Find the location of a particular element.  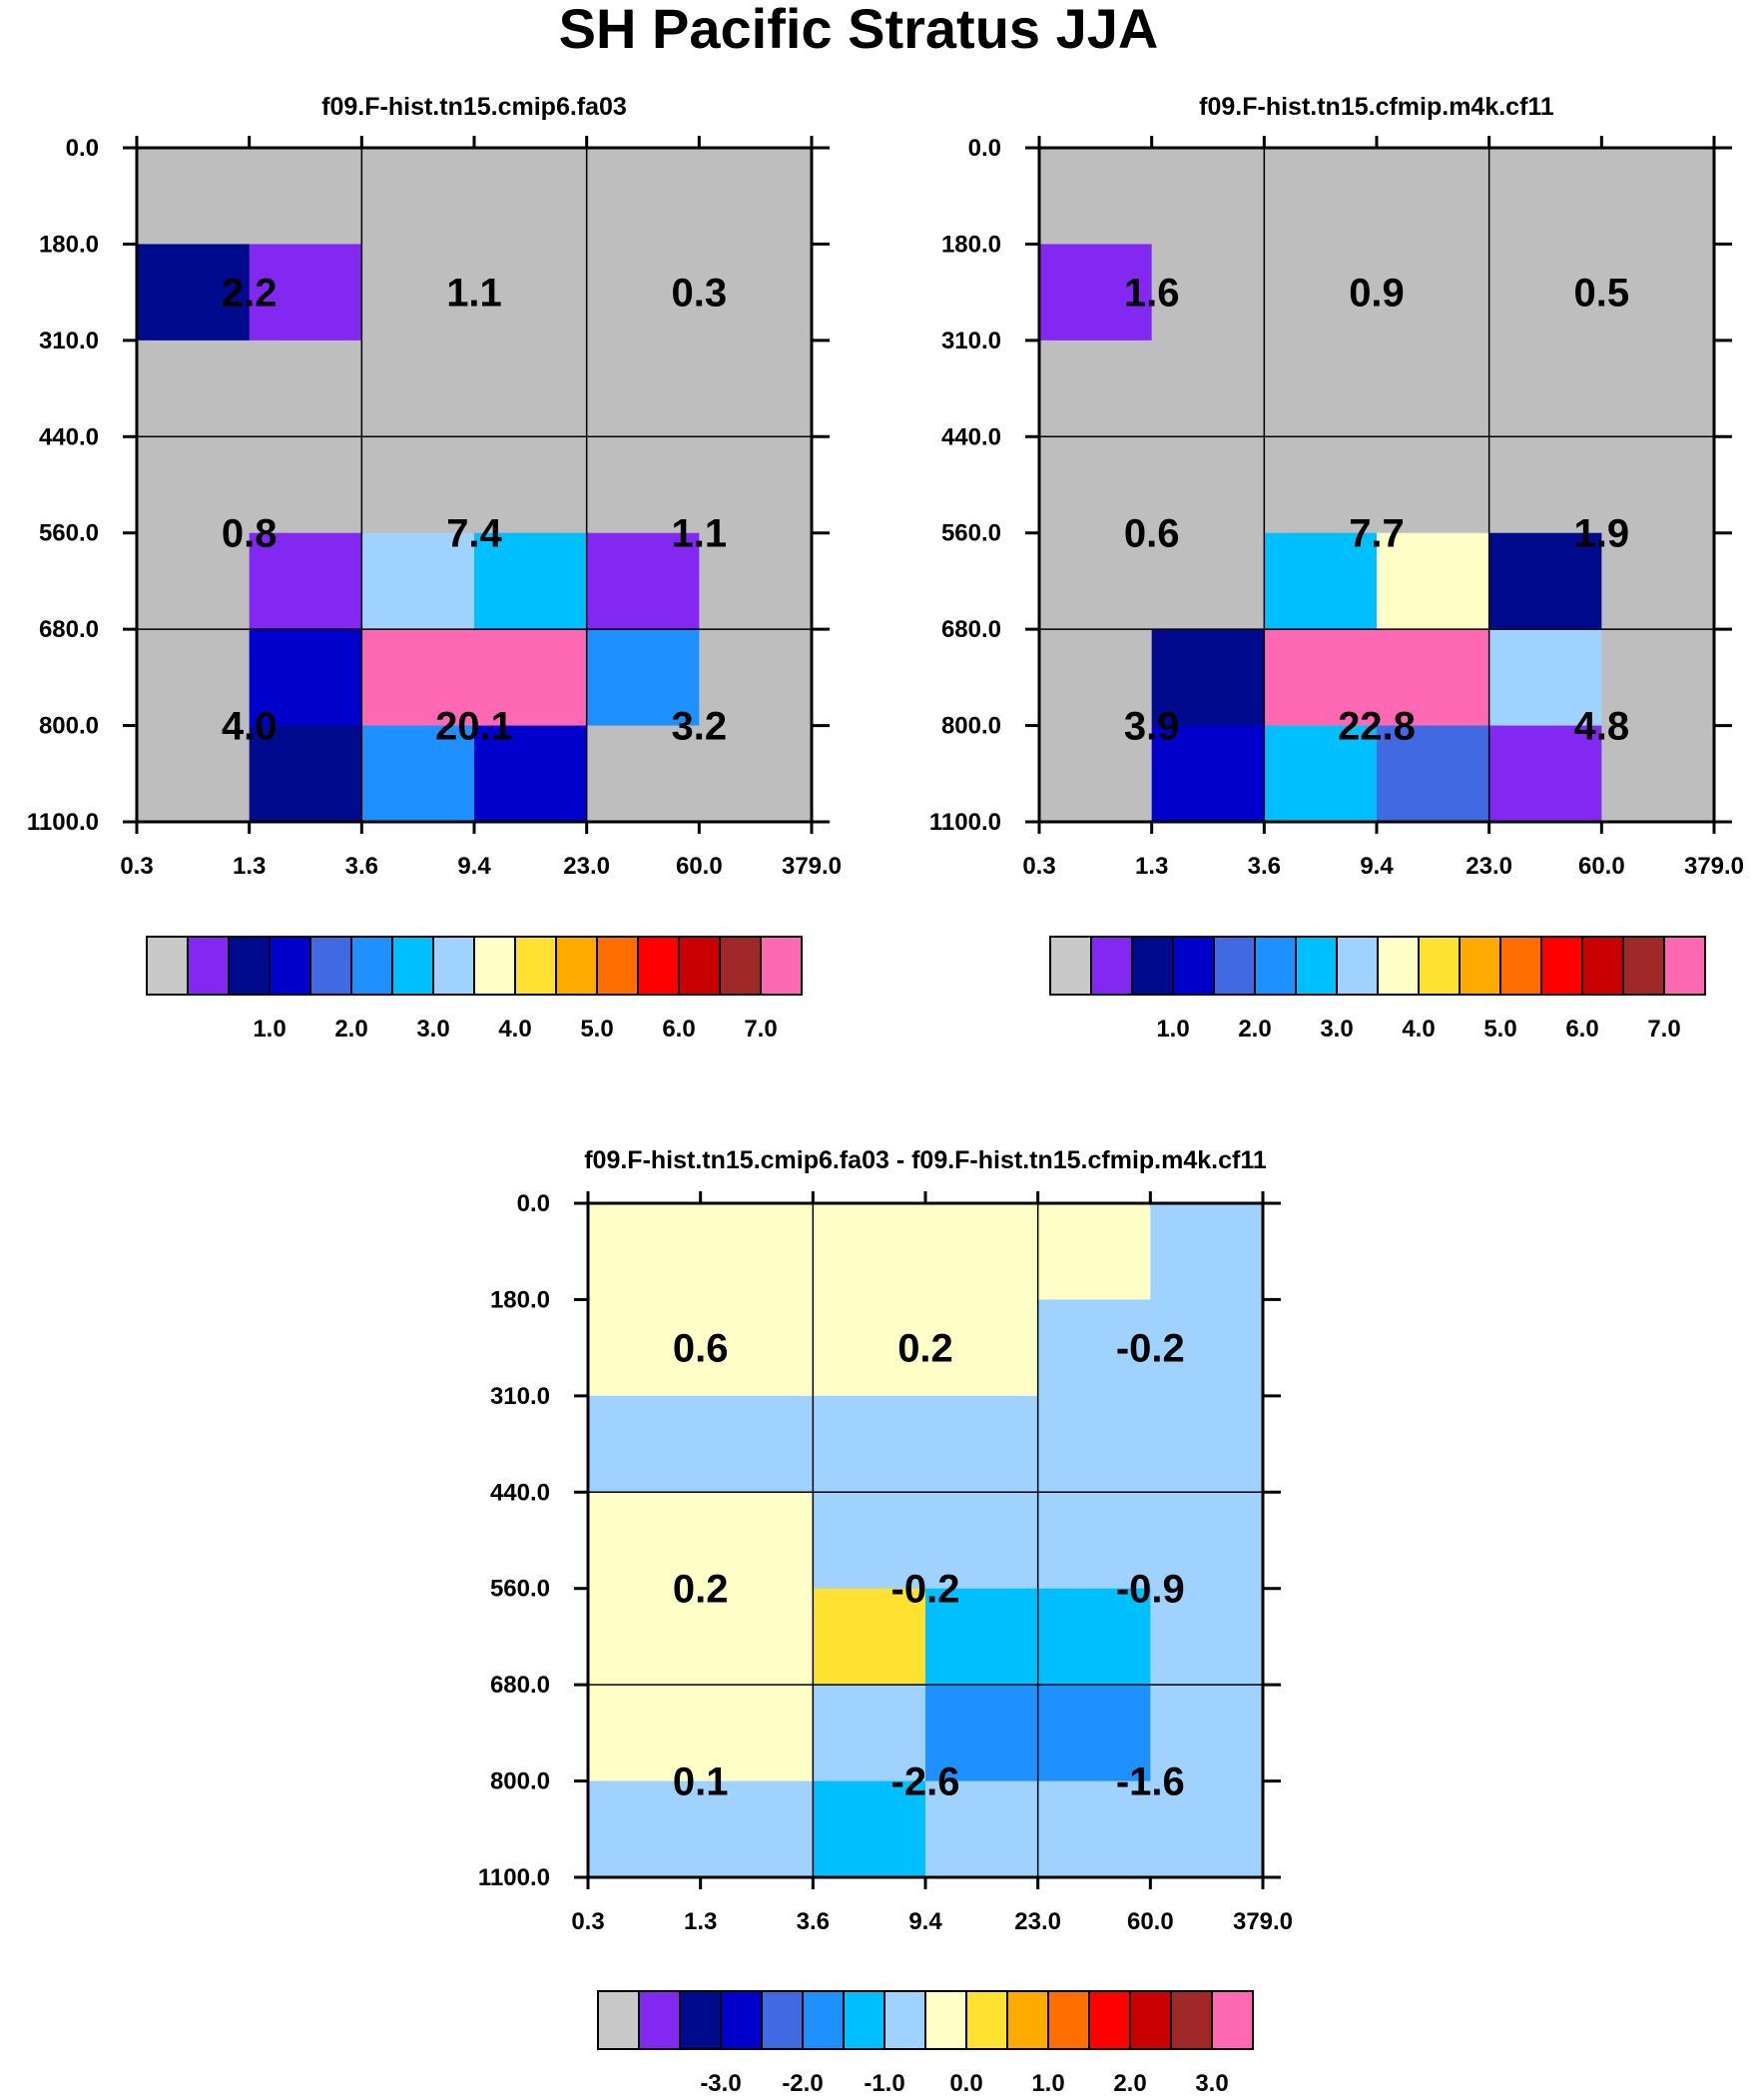

y-tick-label: 180.0 is located at coordinates (69, 244).